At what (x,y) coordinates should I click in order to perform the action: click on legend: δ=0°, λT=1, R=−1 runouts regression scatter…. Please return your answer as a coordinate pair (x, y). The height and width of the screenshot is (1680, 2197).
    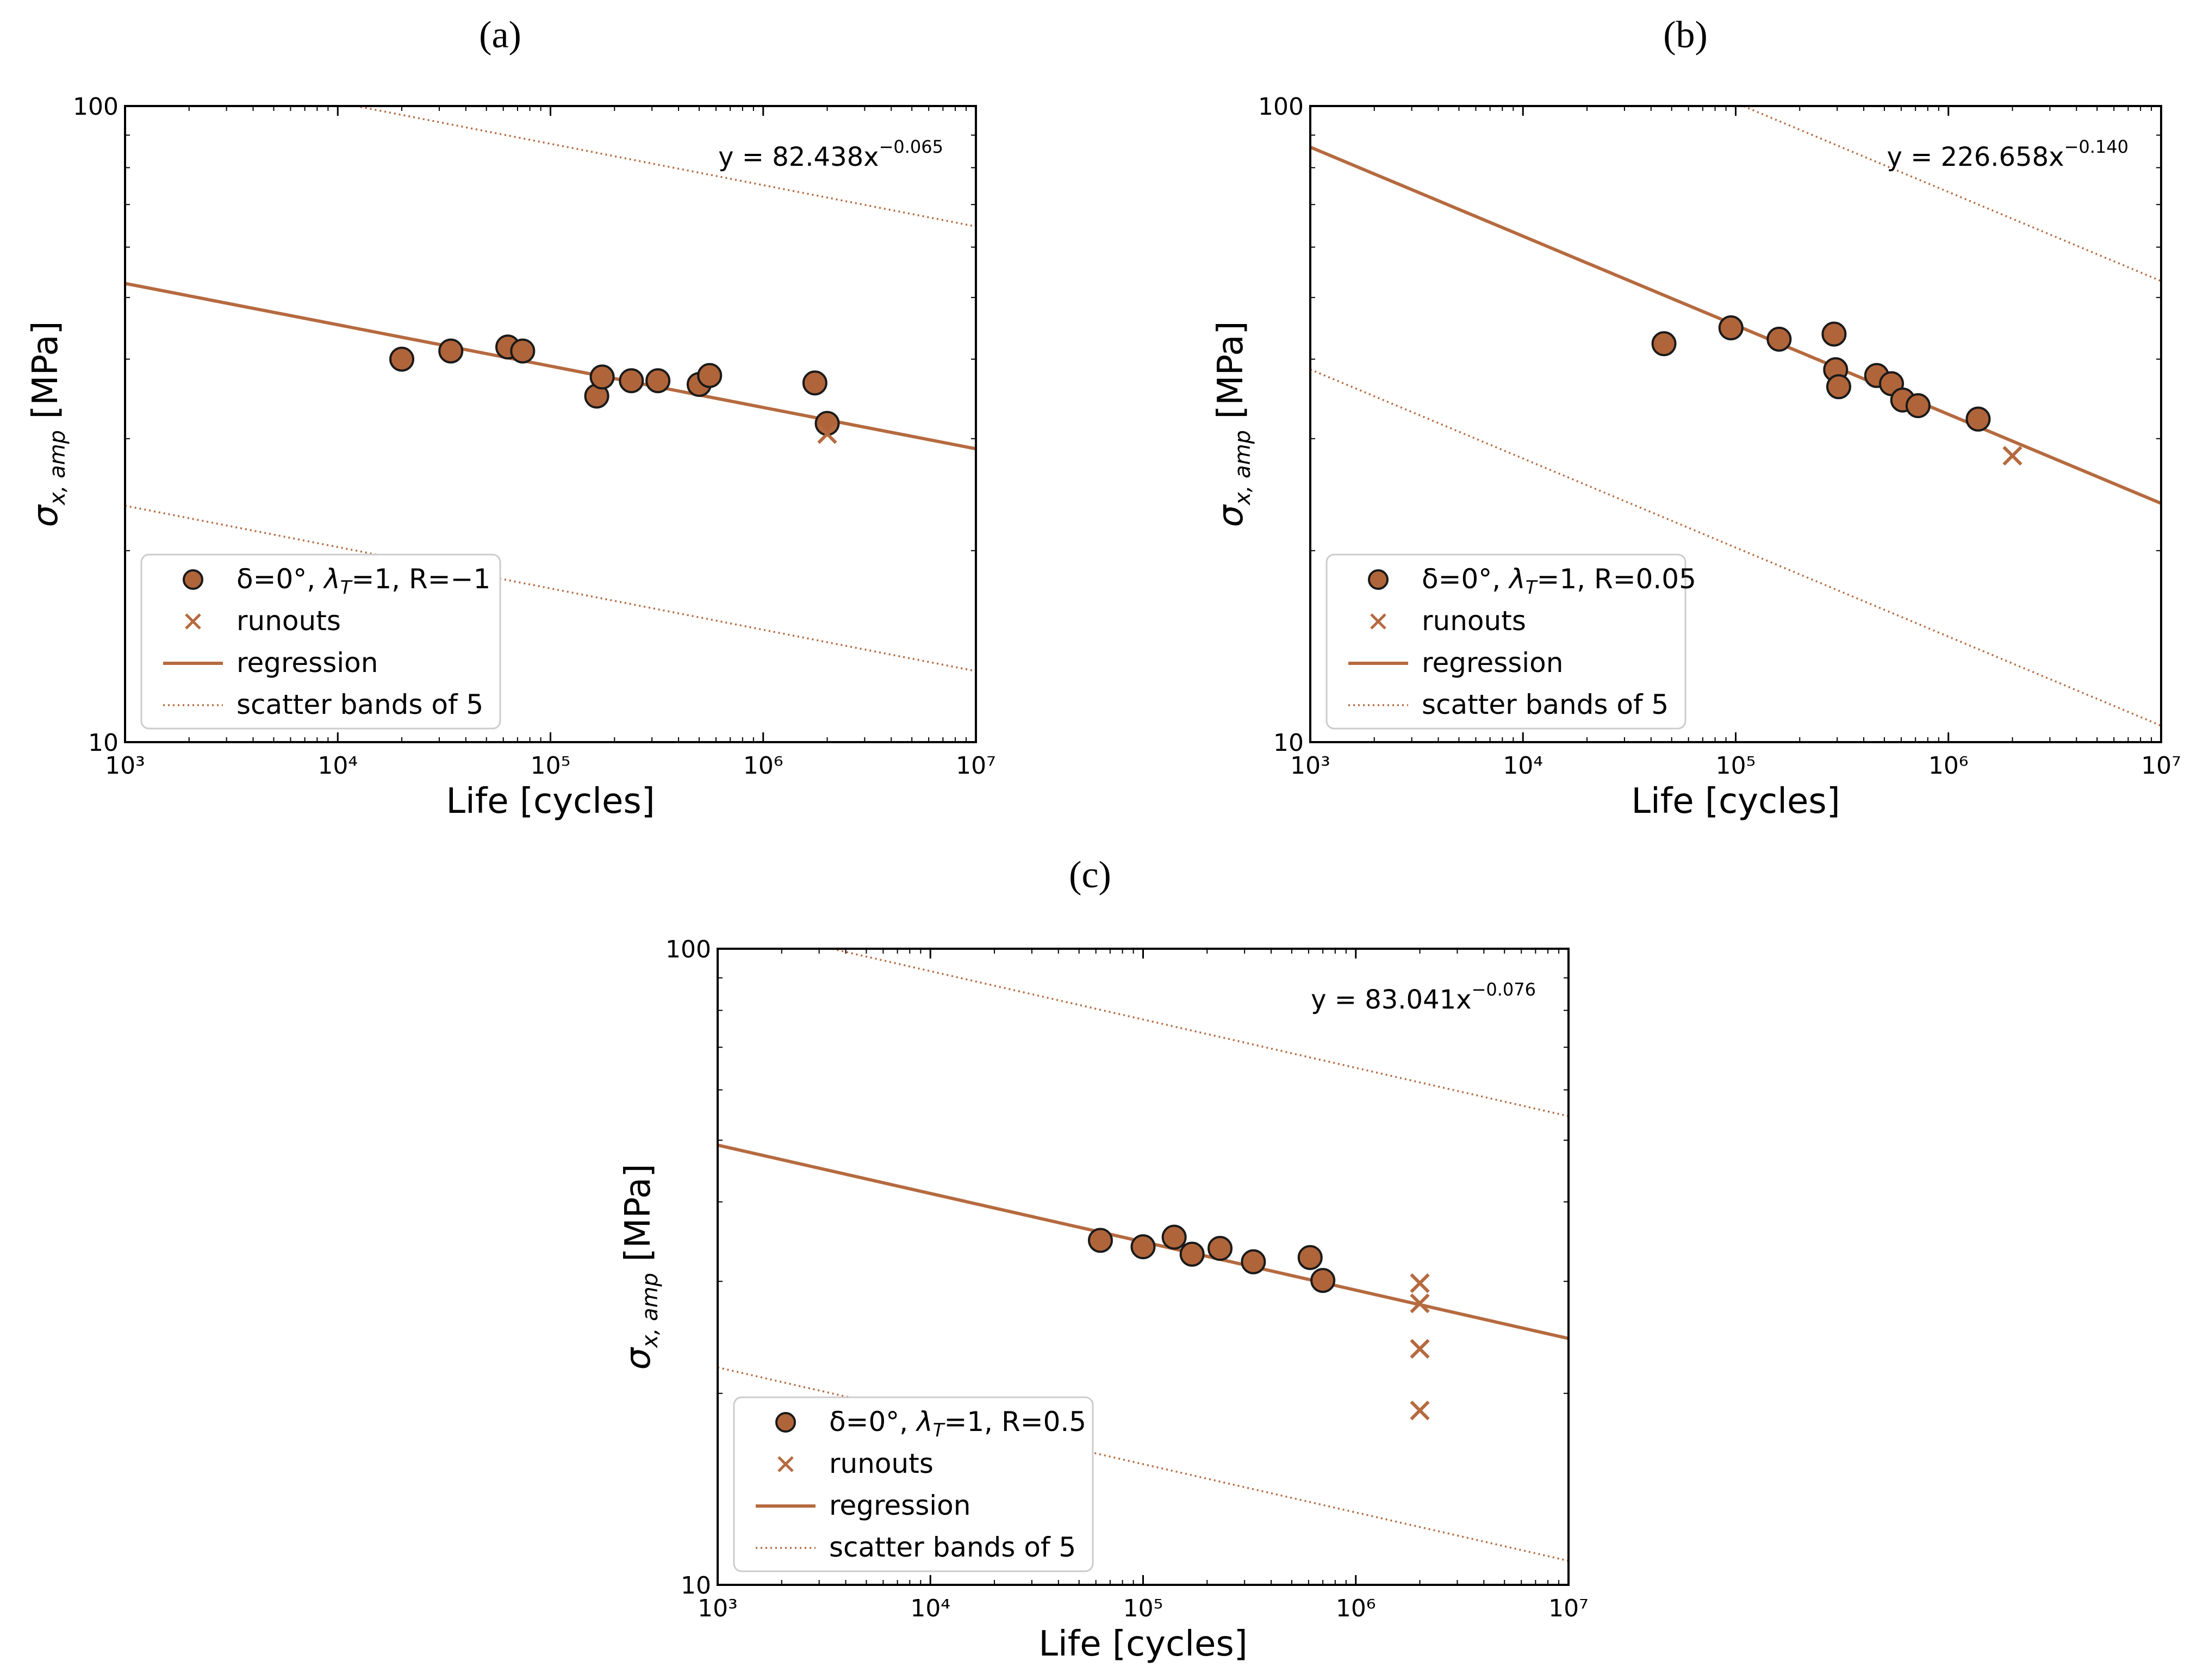
    Looking at the image, I should click on (320, 641).